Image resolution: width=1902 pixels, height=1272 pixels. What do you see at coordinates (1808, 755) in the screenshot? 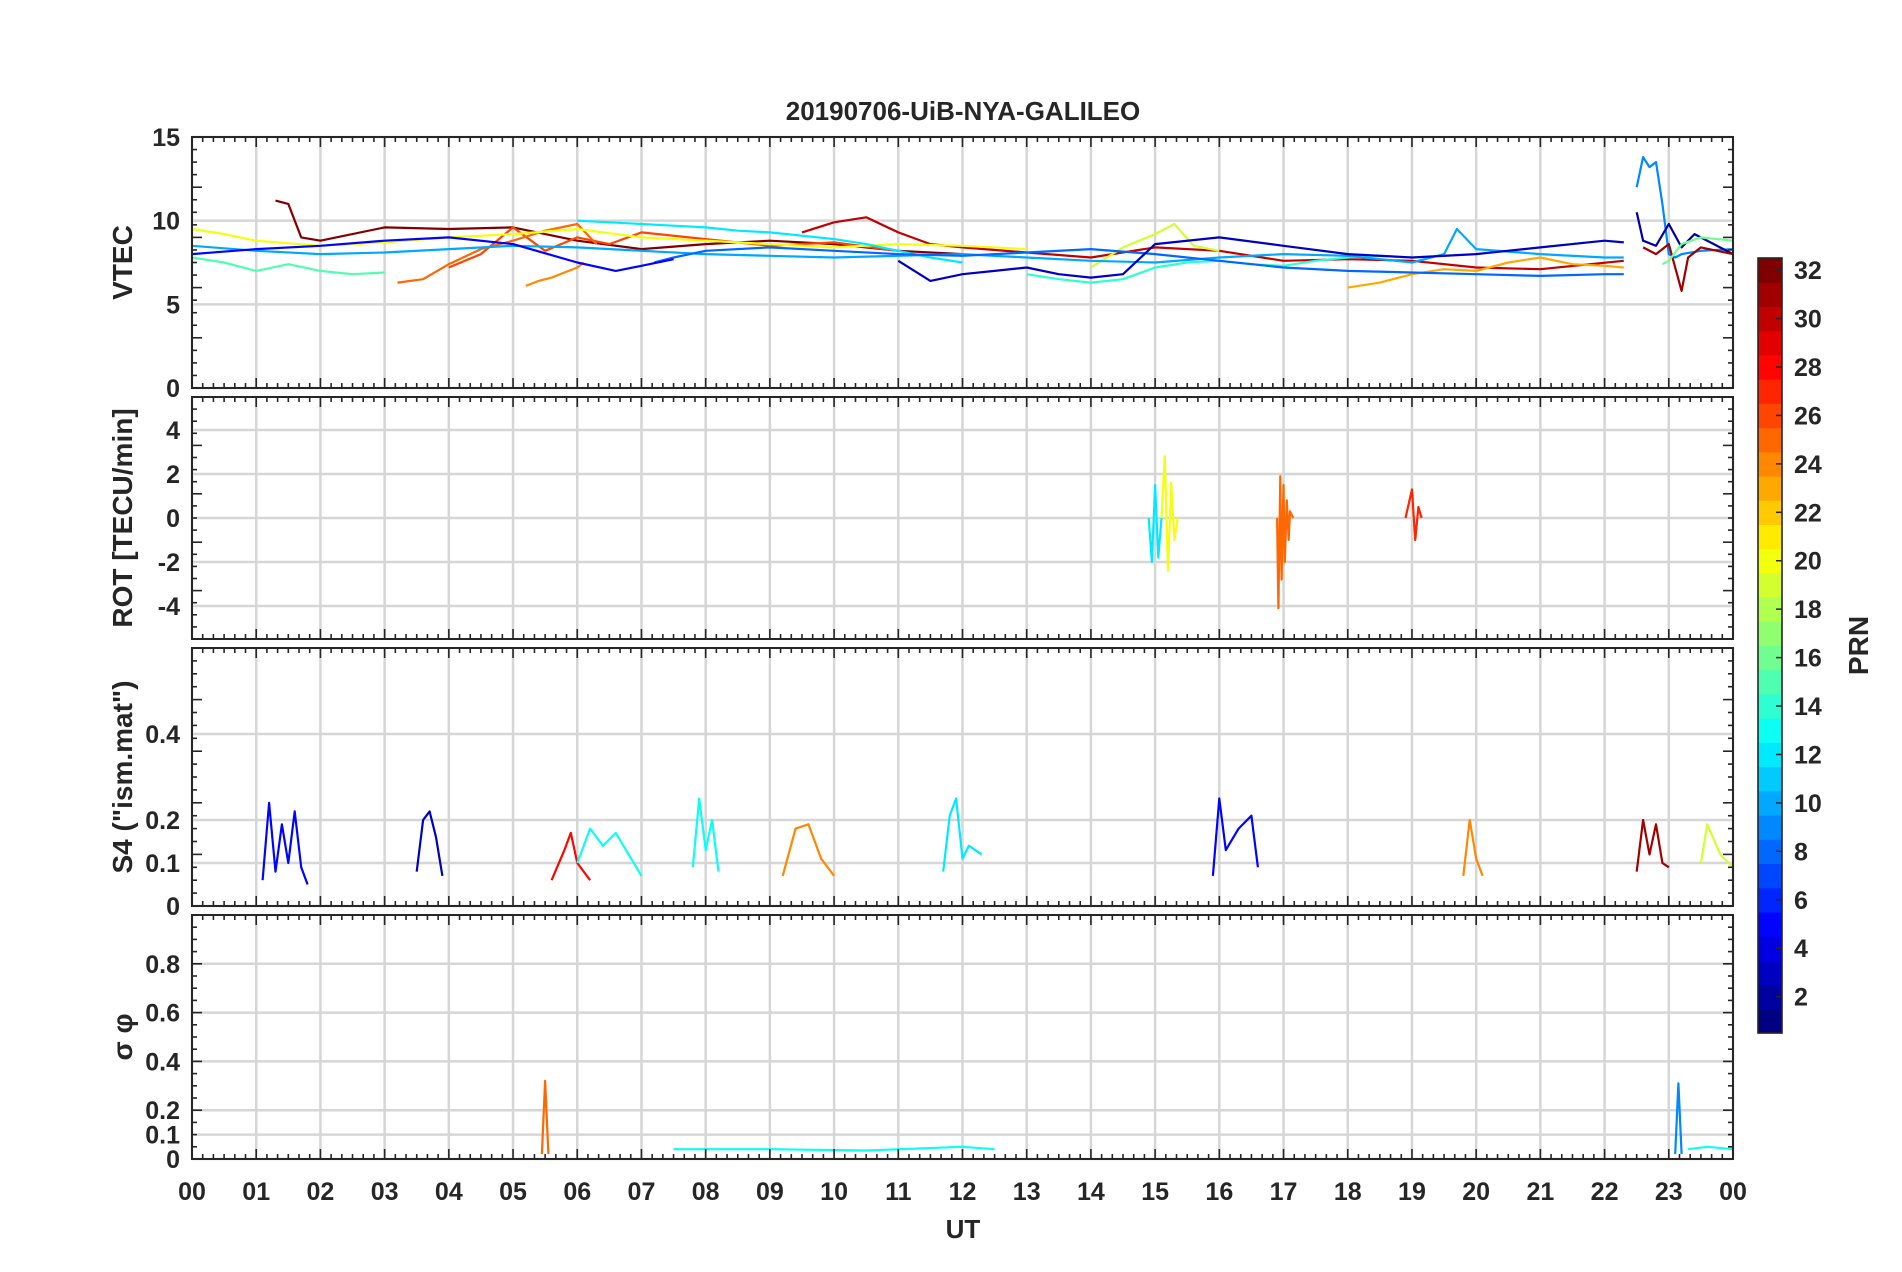
I see `colorbar-tick-label: 12` at bounding box center [1808, 755].